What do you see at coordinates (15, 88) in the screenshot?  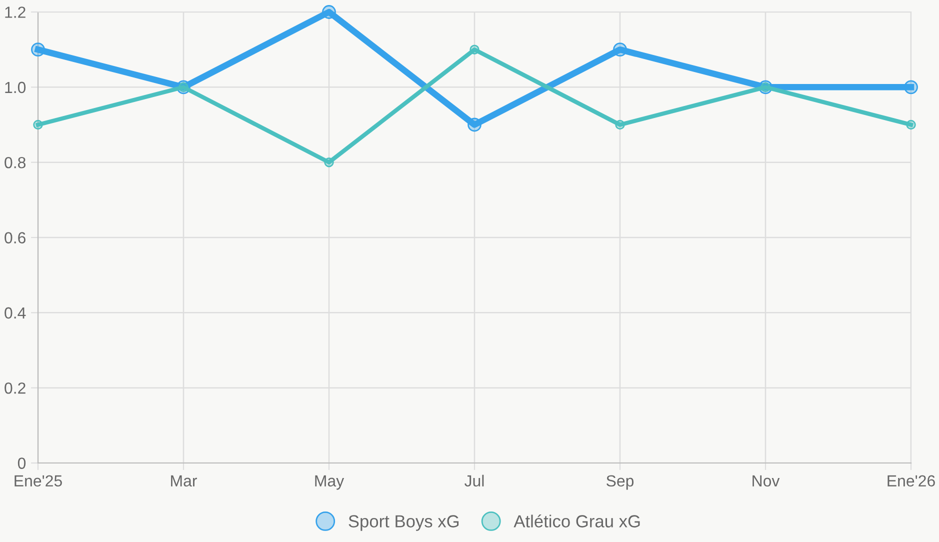 I see `y-tick-label: 1.0` at bounding box center [15, 88].